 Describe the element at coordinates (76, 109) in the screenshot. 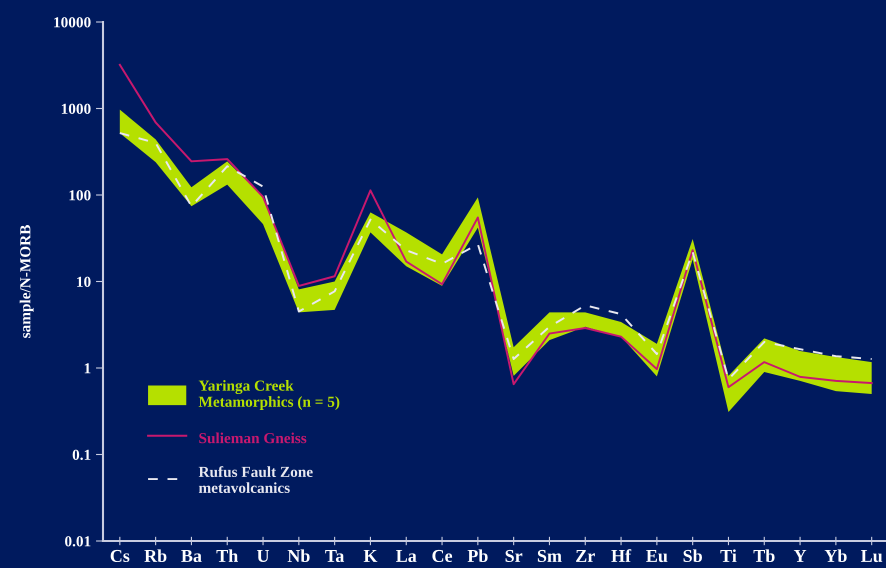

I see `y-tick-label: 1000` at that location.